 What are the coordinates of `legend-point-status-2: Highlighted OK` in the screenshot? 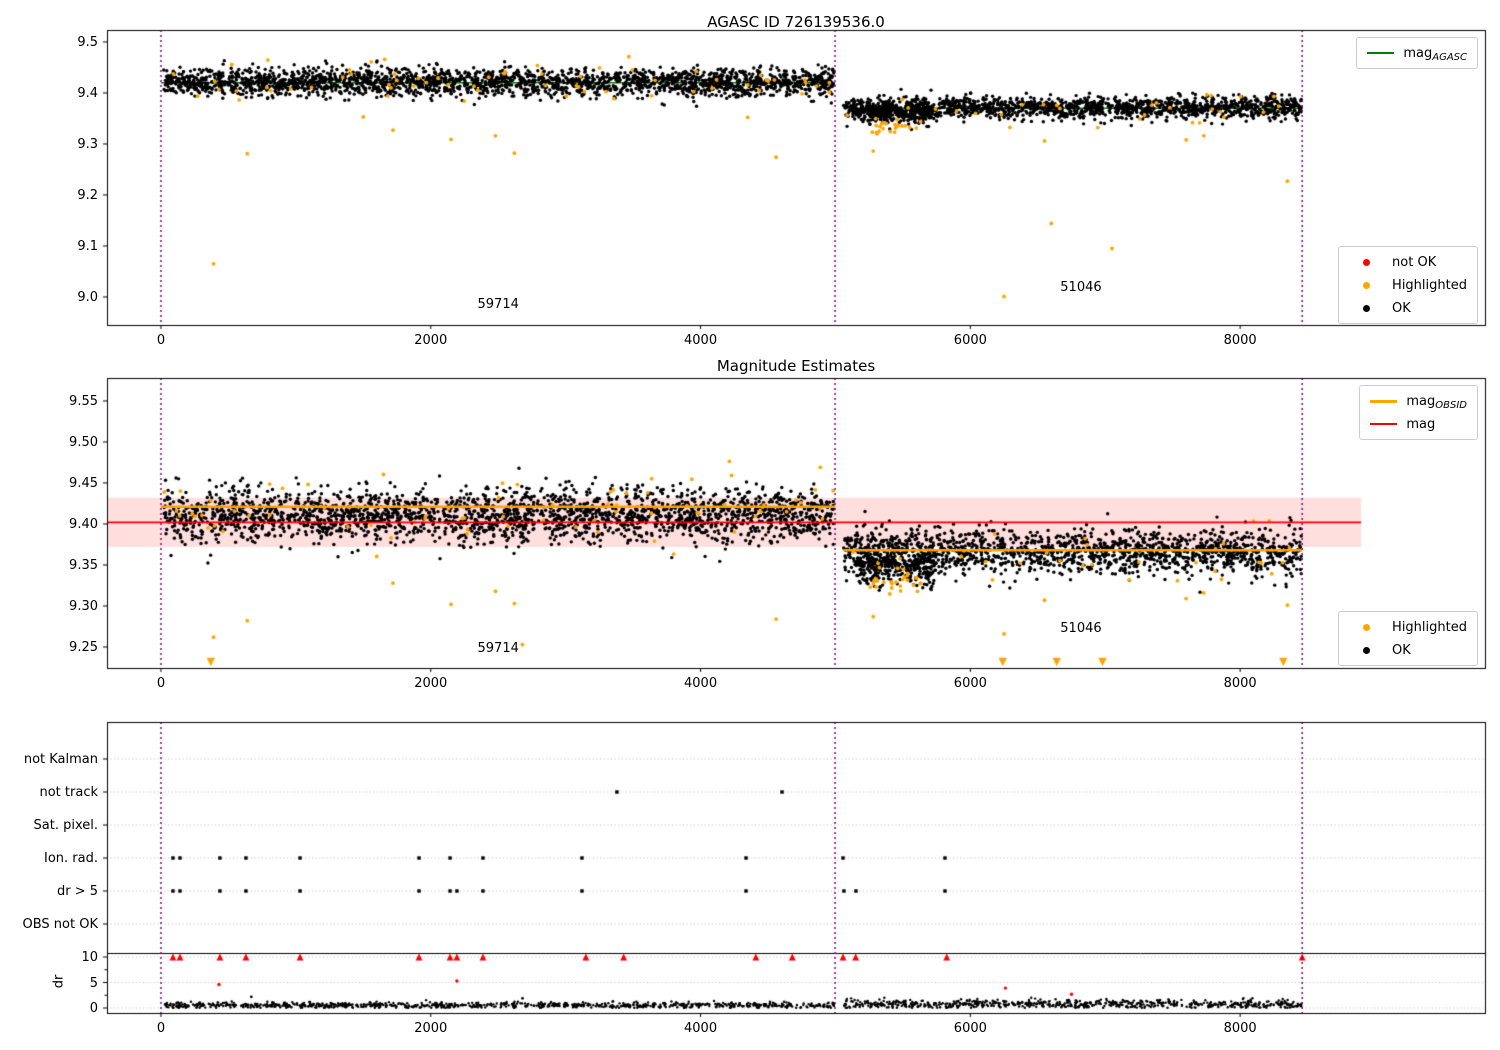 It's located at (1408, 638).